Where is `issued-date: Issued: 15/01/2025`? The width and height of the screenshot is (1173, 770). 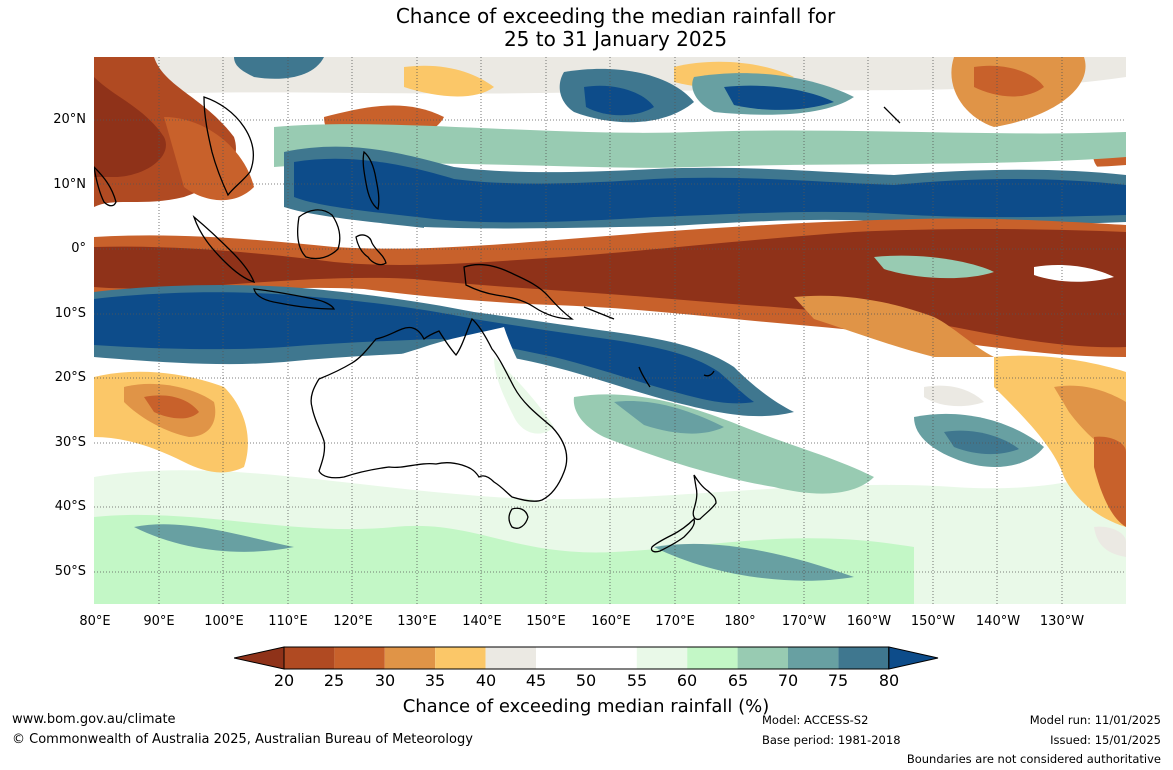 issued-date: Issued: 15/01/2025 is located at coordinates (1105, 740).